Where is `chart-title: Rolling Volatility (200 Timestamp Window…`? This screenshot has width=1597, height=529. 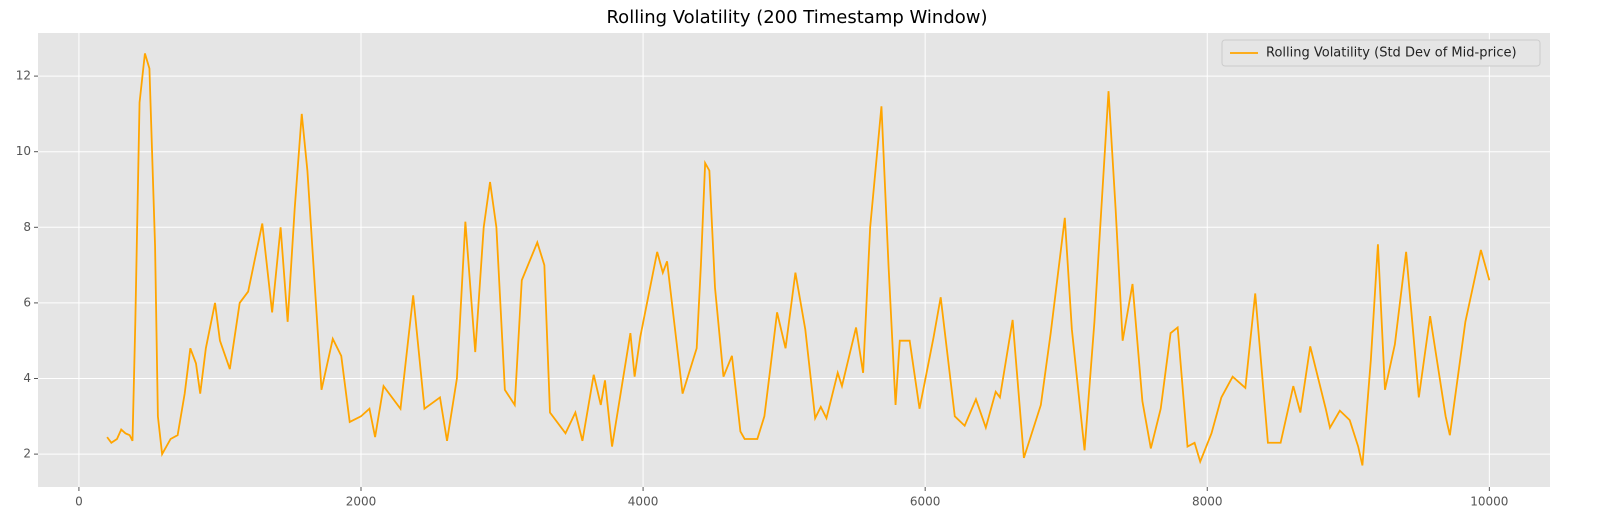 chart-title: Rolling Volatility (200 Timestamp Window… is located at coordinates (796, 17).